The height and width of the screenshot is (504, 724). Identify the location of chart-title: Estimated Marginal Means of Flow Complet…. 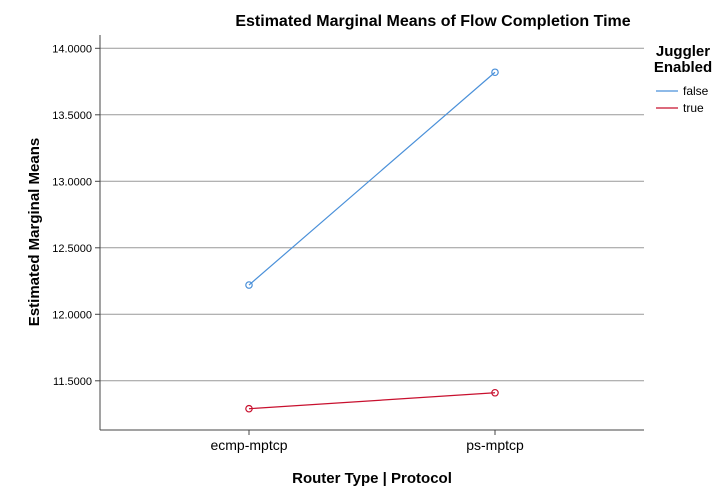
(432, 21).